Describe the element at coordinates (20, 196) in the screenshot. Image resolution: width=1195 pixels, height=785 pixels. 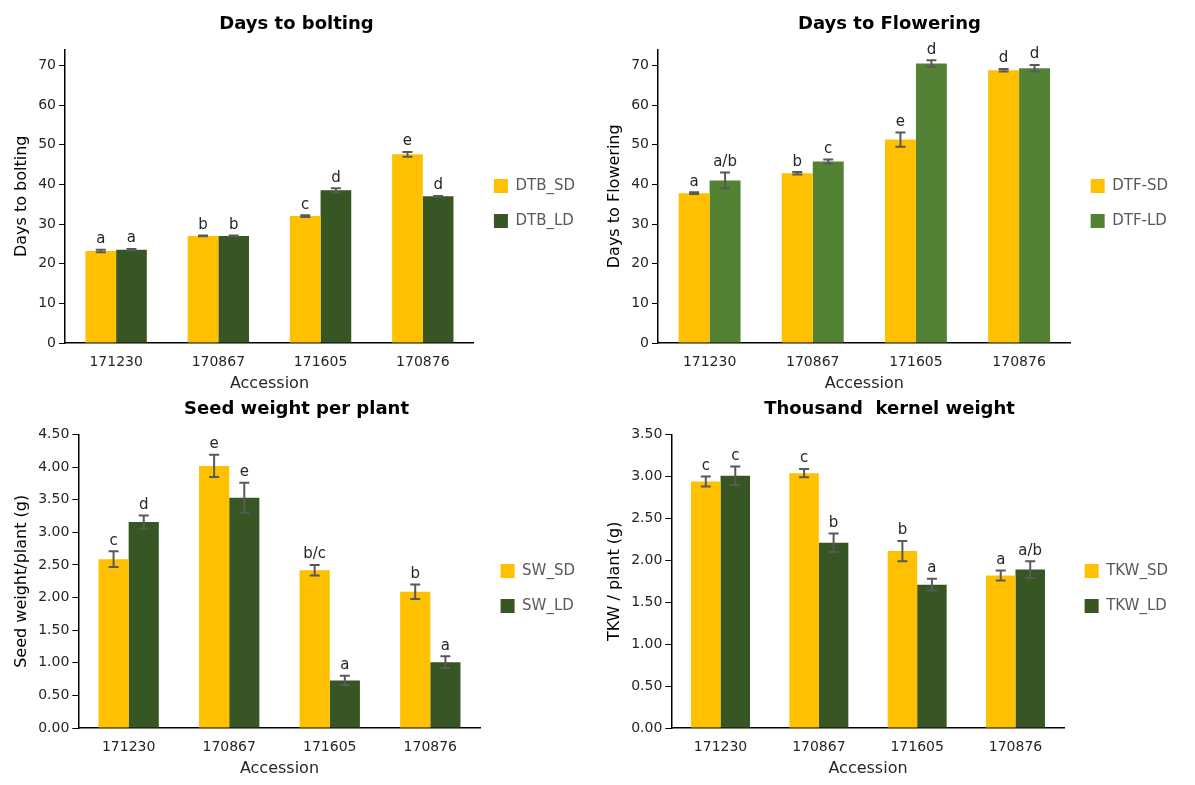
I see `y-axis-title: Days to bolting` at that location.